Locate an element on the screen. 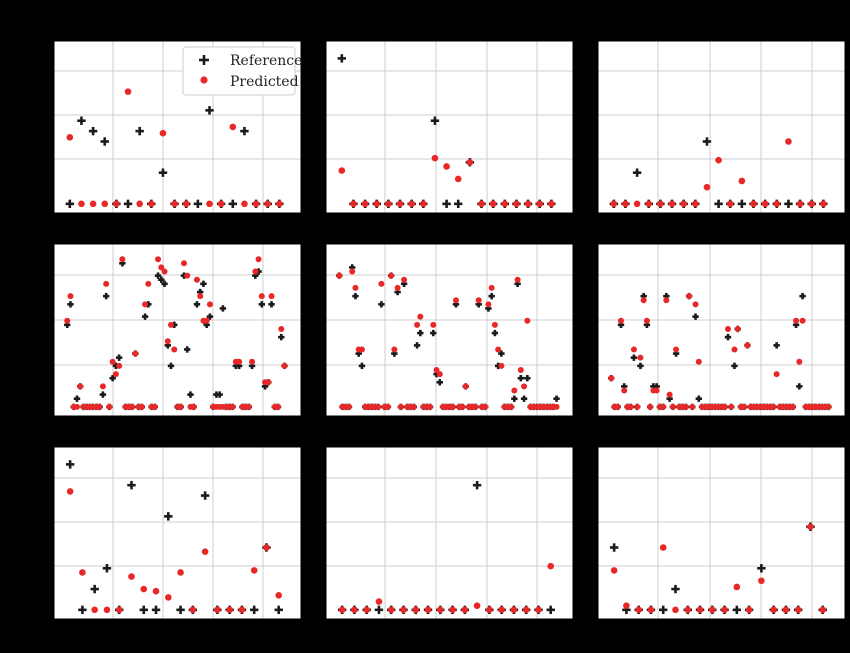 The image size is (850, 653). legend-predicted-marker is located at coordinates (204, 80).